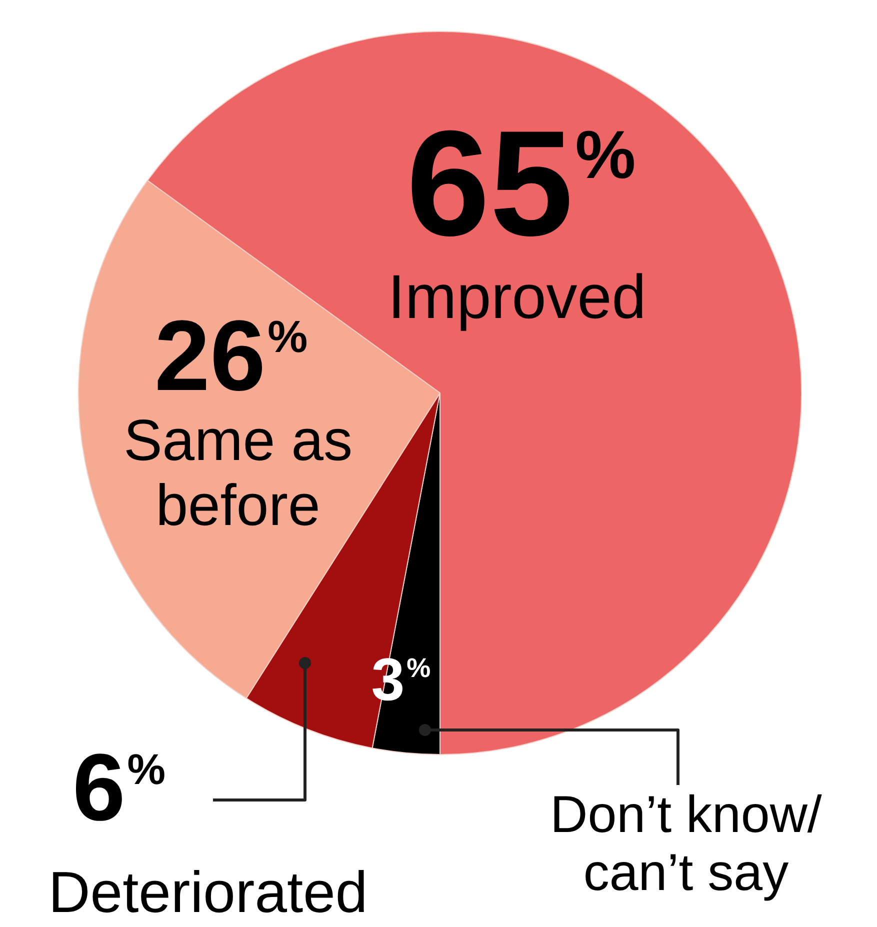 This screenshot has height=927, width=877. What do you see at coordinates (686, 844) in the screenshot?
I see `slice-label: Don’t know/ can’t say` at bounding box center [686, 844].